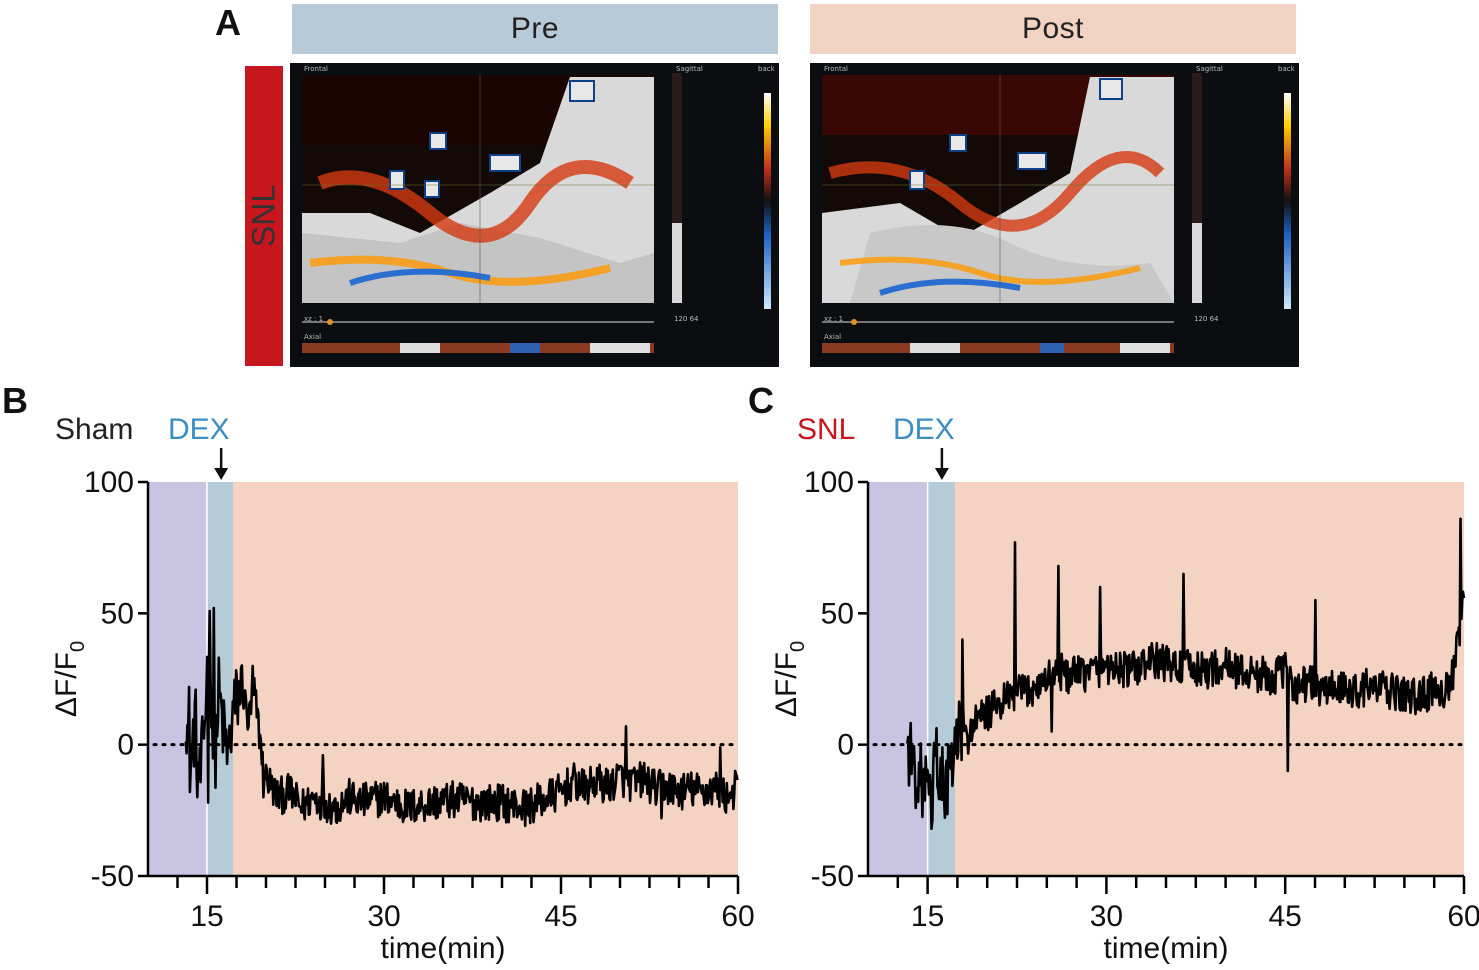 The width and height of the screenshot is (1479, 970). What do you see at coordinates (836, 69) in the screenshot?
I see `scan-post-frontal-label: Frontal` at bounding box center [836, 69].